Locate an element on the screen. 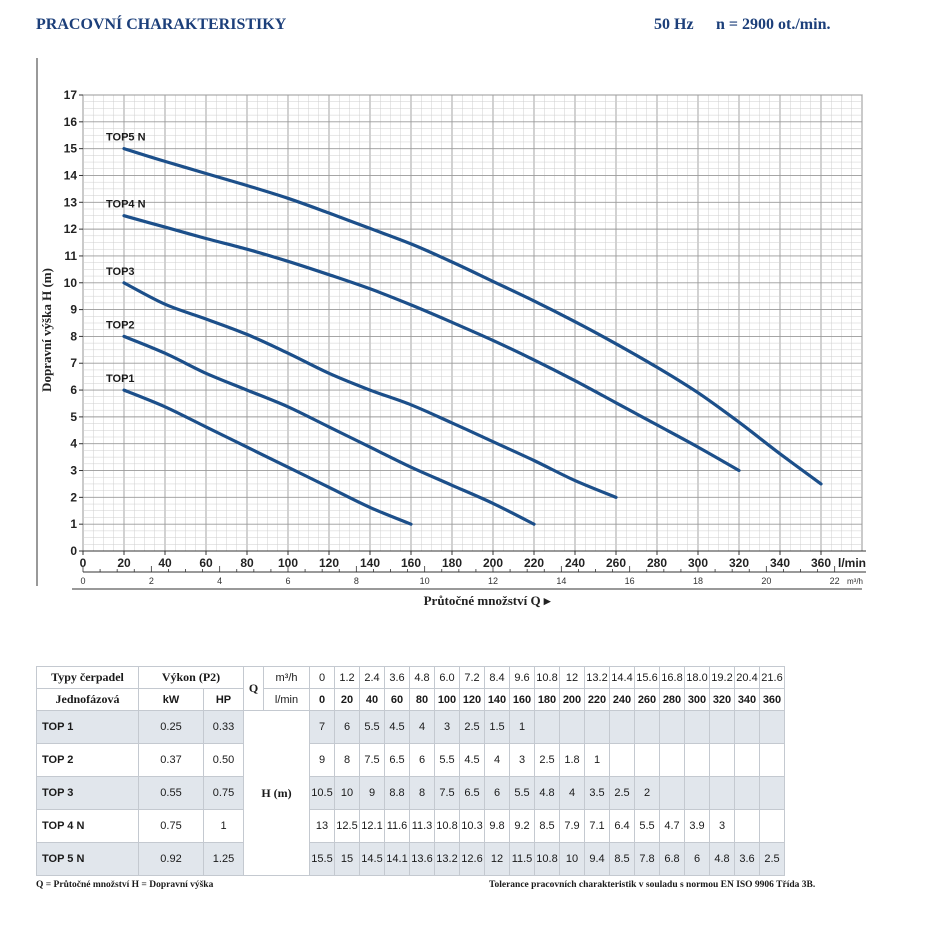  y-tick-label: 10 is located at coordinates (71, 283).